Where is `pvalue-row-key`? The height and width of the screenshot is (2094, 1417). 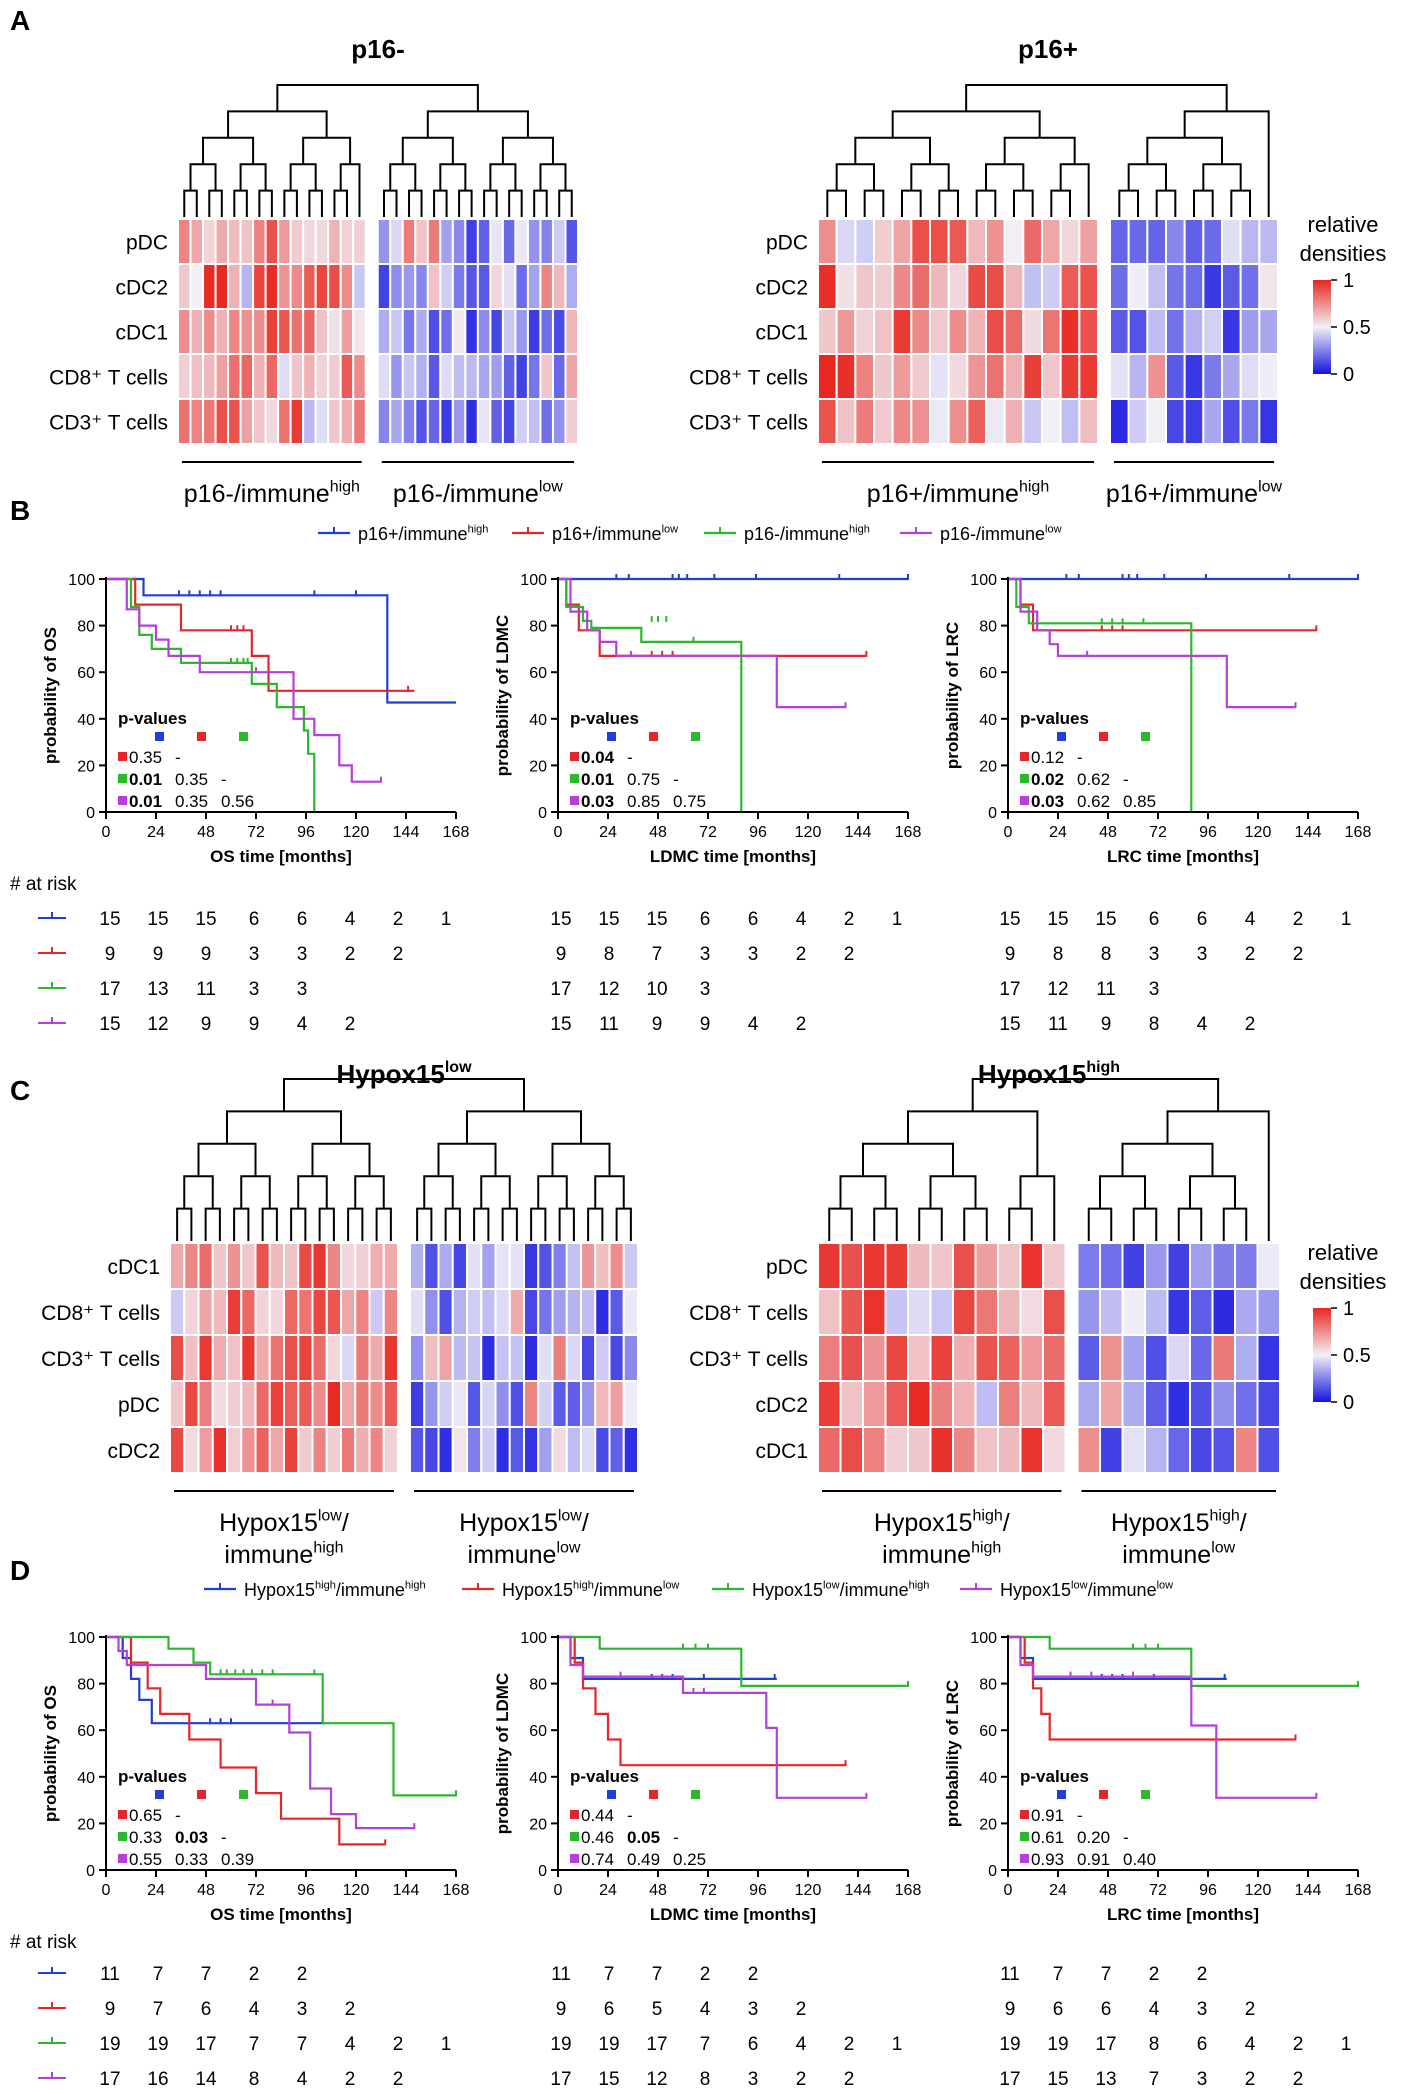 pvalue-row-key is located at coordinates (1024, 1814).